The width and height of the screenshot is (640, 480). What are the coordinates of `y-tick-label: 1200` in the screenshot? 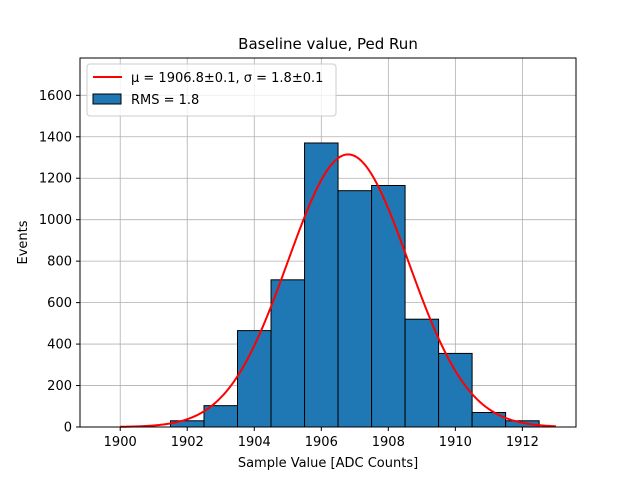 It's located at (55, 179).